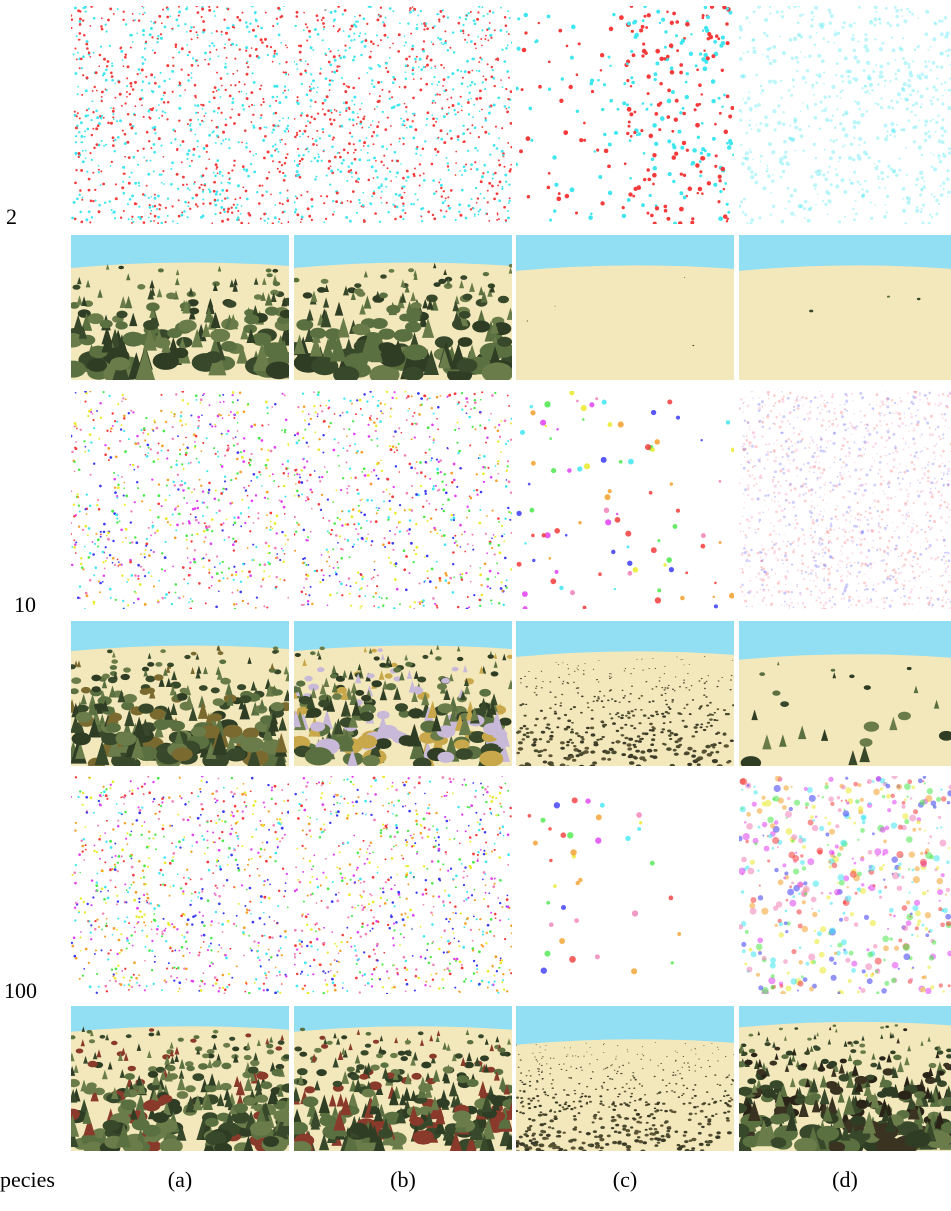 The height and width of the screenshot is (1211, 951). I want to click on landscape-render-10-species-b, so click(403, 693).